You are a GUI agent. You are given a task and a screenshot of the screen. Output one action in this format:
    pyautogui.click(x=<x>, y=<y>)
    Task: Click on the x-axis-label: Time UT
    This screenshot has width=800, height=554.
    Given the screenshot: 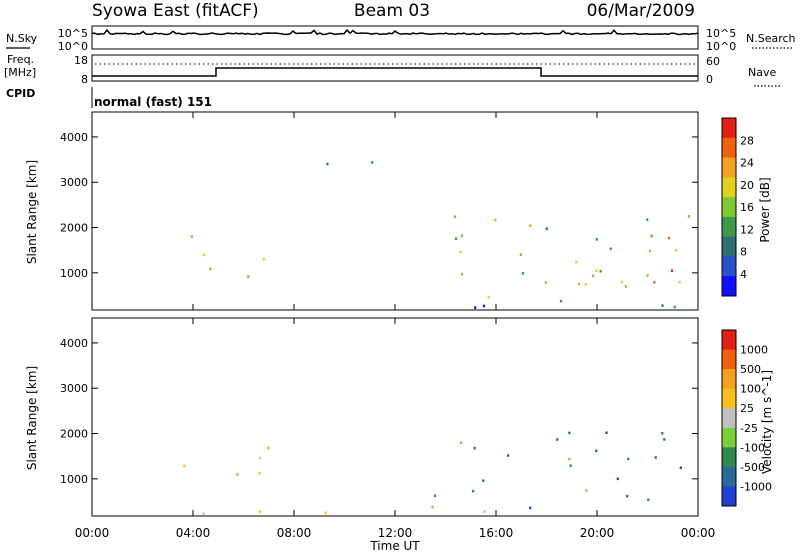 What is the action you would take?
    pyautogui.click(x=394, y=546)
    